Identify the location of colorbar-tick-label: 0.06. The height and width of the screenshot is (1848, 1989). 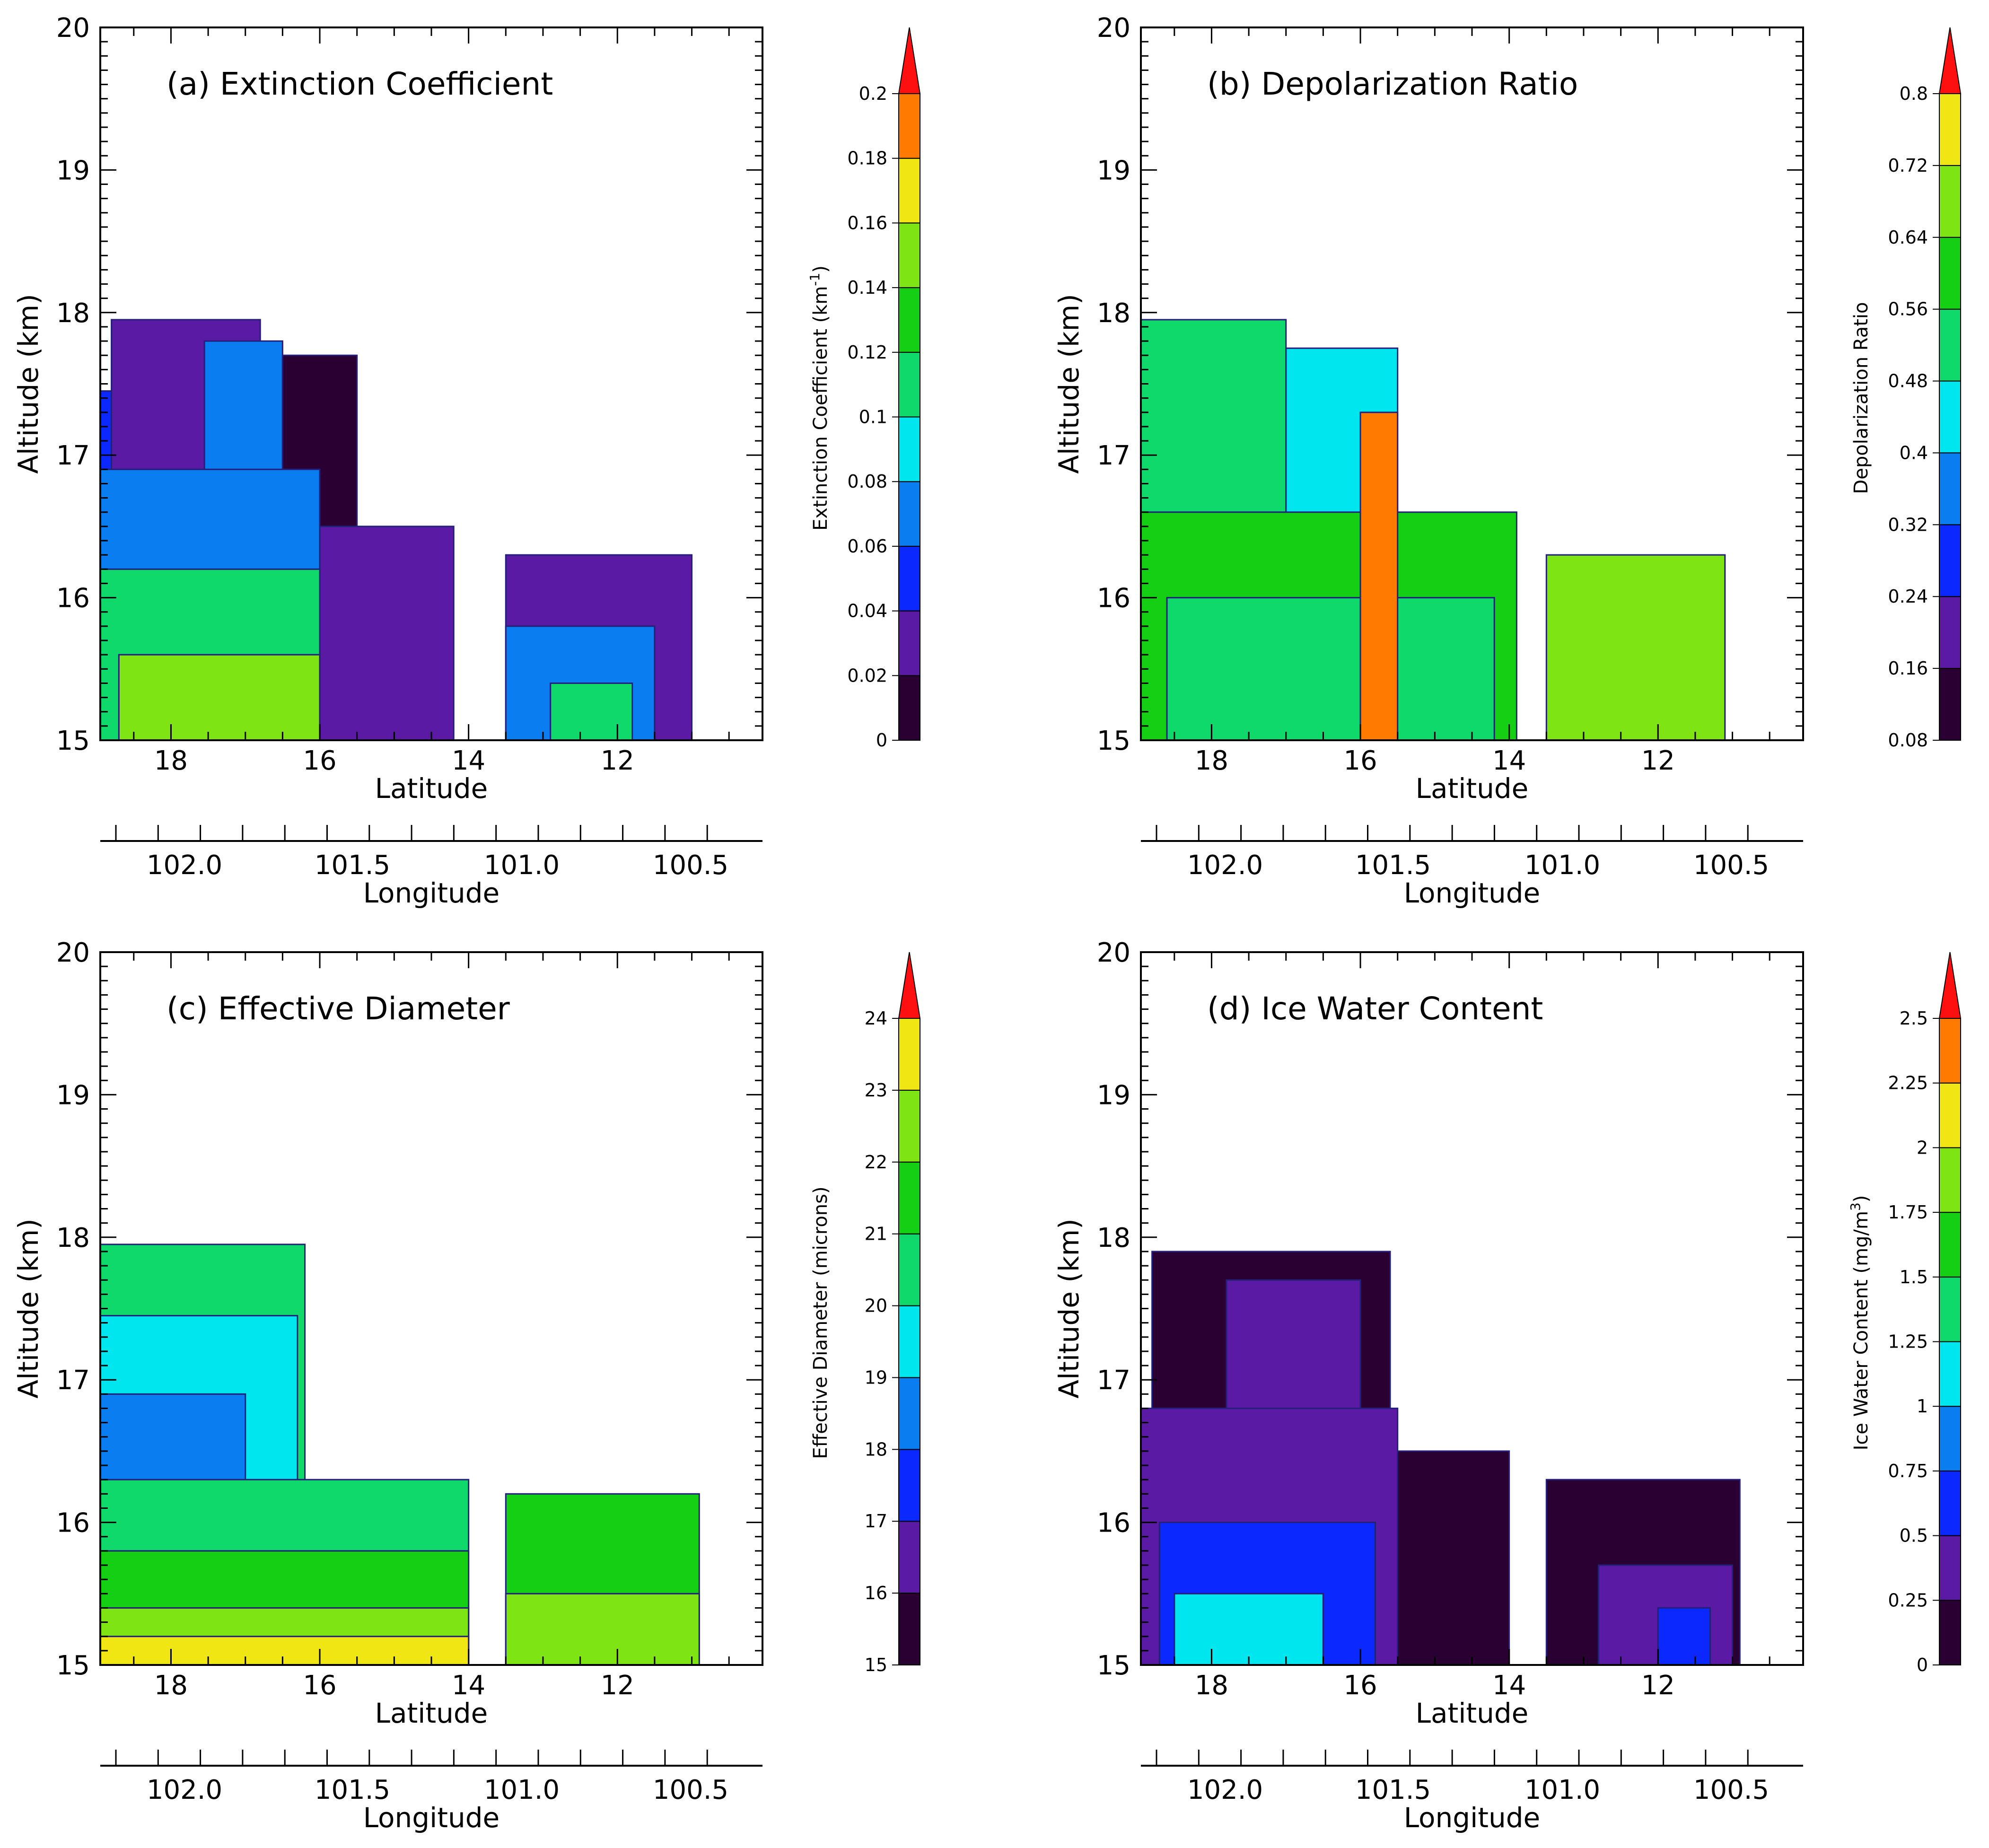
(867, 547).